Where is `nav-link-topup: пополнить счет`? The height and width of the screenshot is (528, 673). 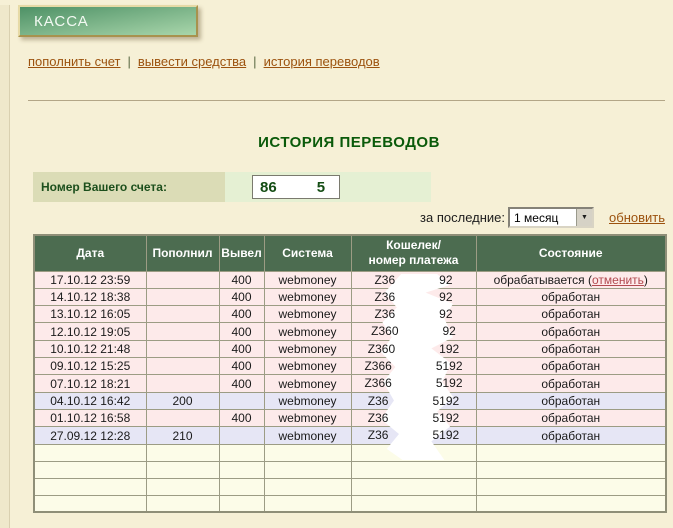
nav-link-topup: пополнить счет is located at coordinates (74, 61).